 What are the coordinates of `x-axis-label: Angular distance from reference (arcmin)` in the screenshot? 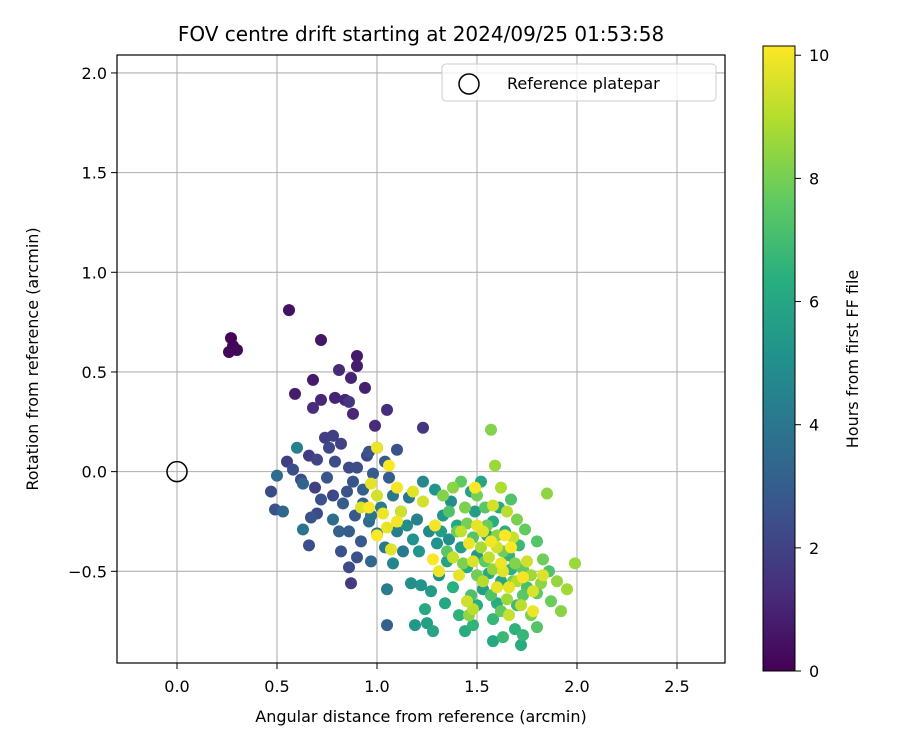 It's located at (420, 716).